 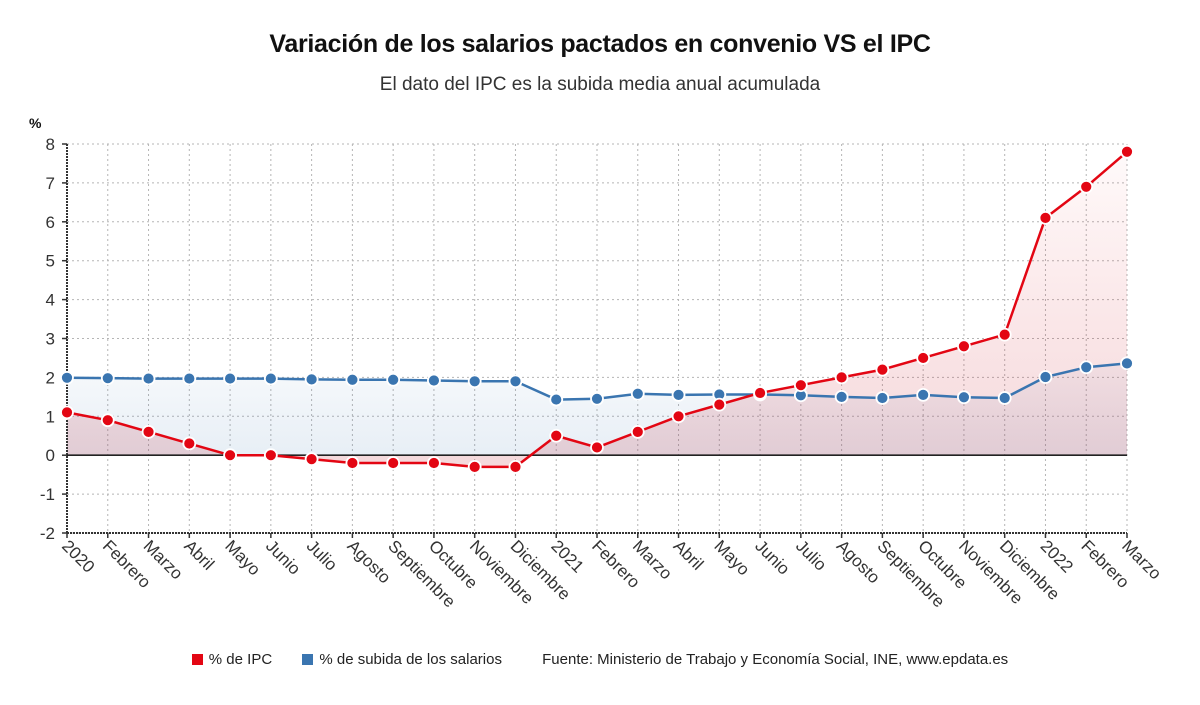 What do you see at coordinates (47, 494) in the screenshot?
I see `y-tick-label: -1` at bounding box center [47, 494].